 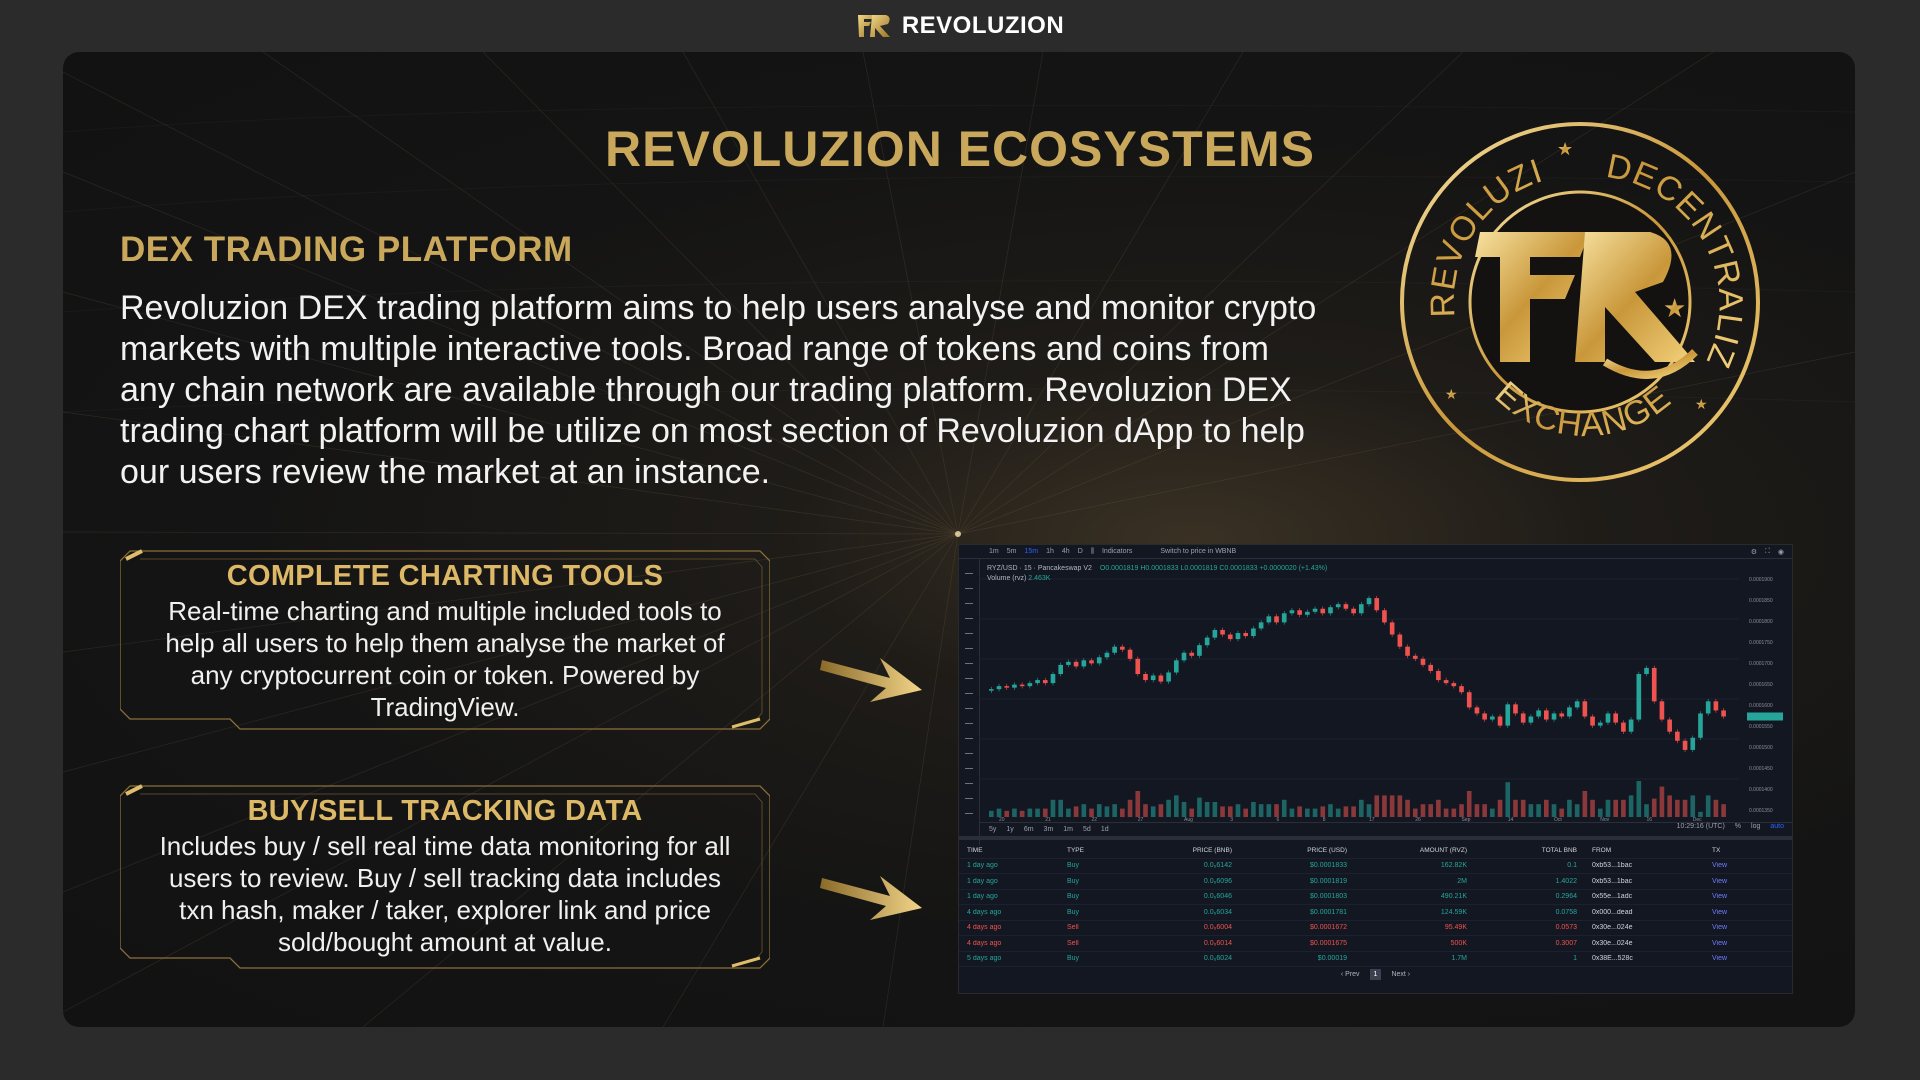 I want to click on scale-option: log, so click(x=1756, y=826).